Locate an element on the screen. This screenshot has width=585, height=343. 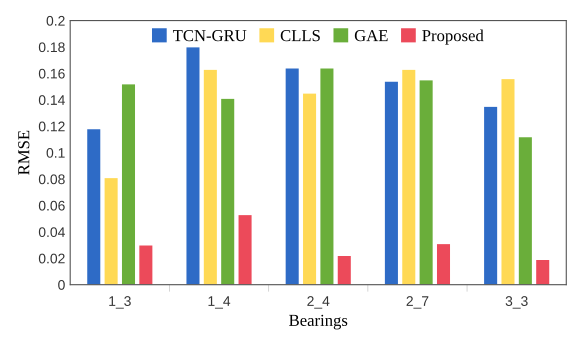
legend-label: Proposed is located at coordinates (453, 37).